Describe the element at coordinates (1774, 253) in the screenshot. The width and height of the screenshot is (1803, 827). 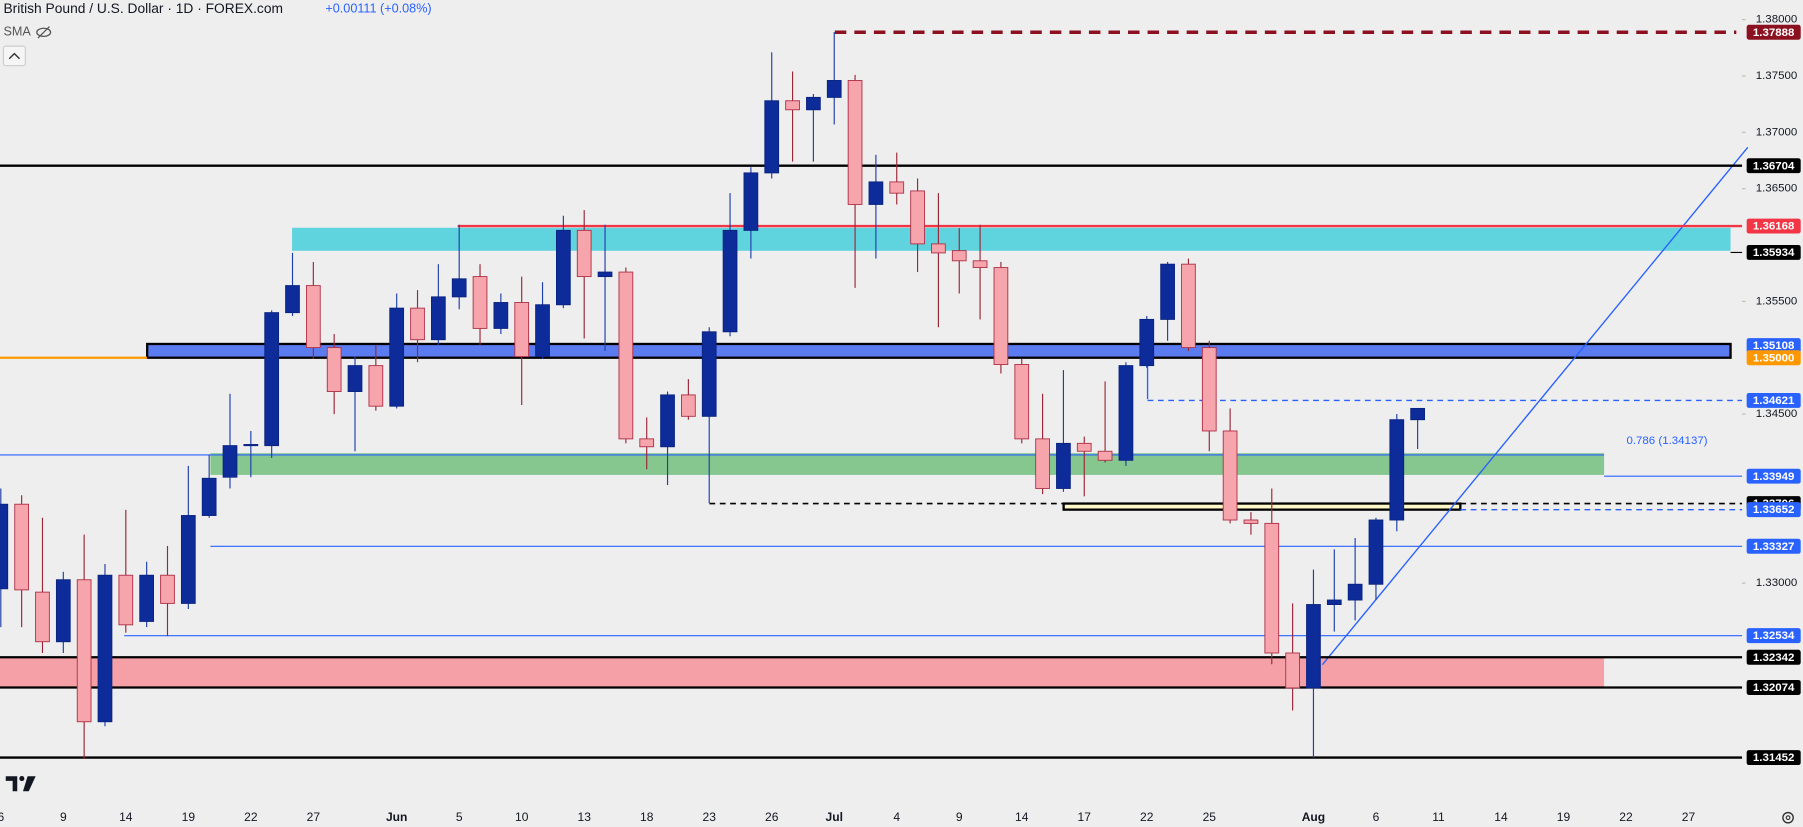
I see `level-label: 1.35934` at that location.